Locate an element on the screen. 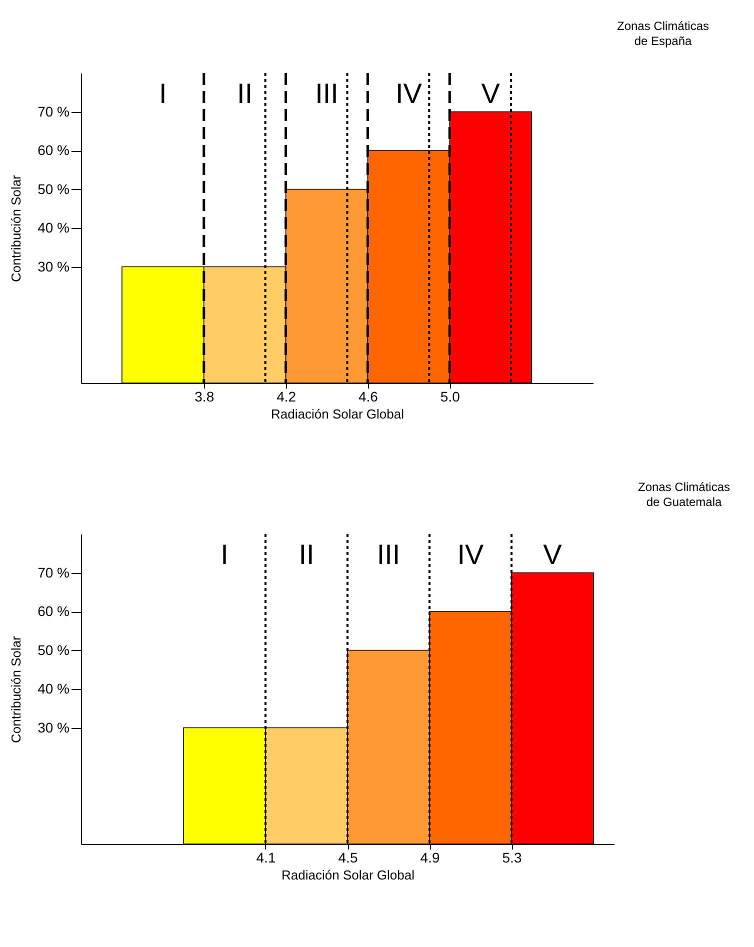  x-tick-label: 5.0 is located at coordinates (450, 396).